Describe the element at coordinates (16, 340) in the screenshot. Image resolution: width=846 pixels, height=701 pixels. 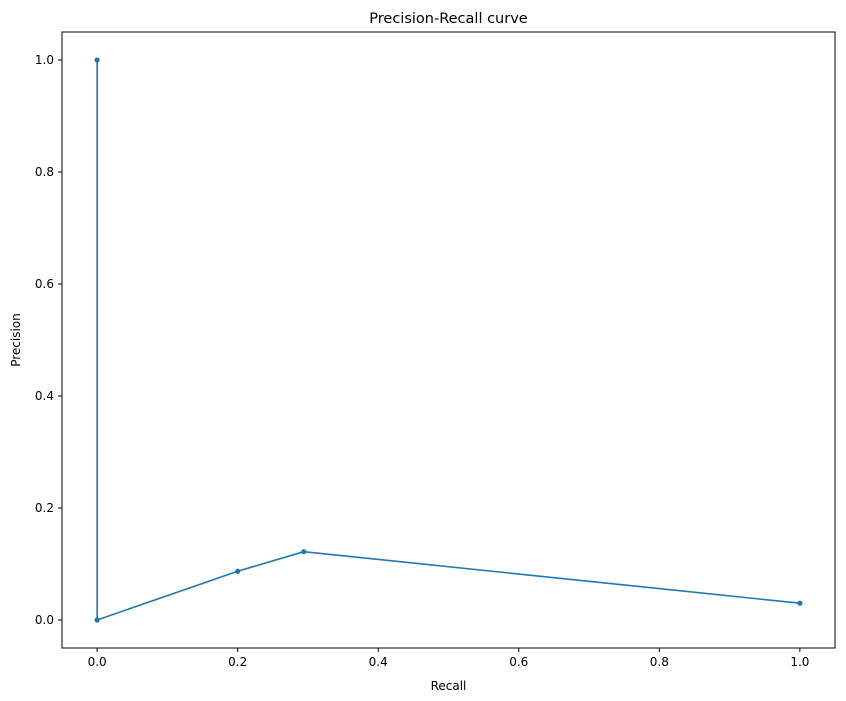
I see `y-axis-label: Precision` at that location.